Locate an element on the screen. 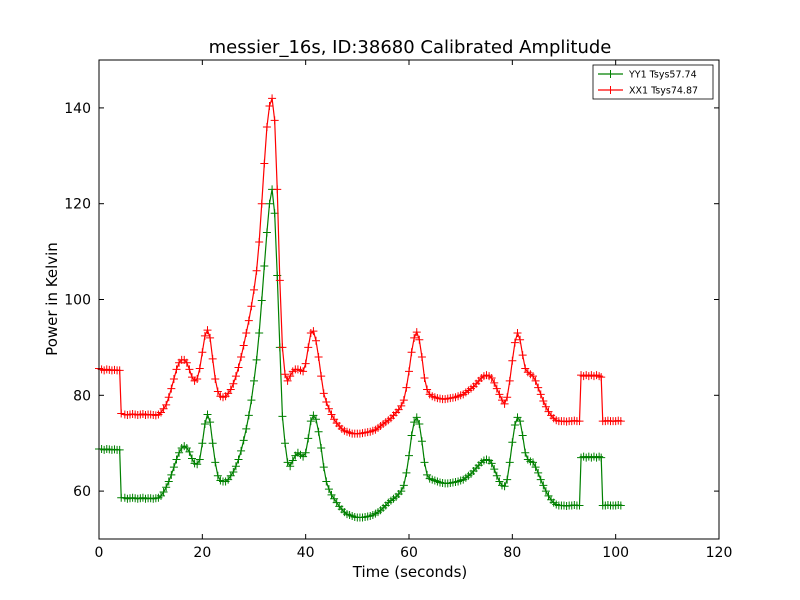  y-tick-label: 60 is located at coordinates (82, 492).